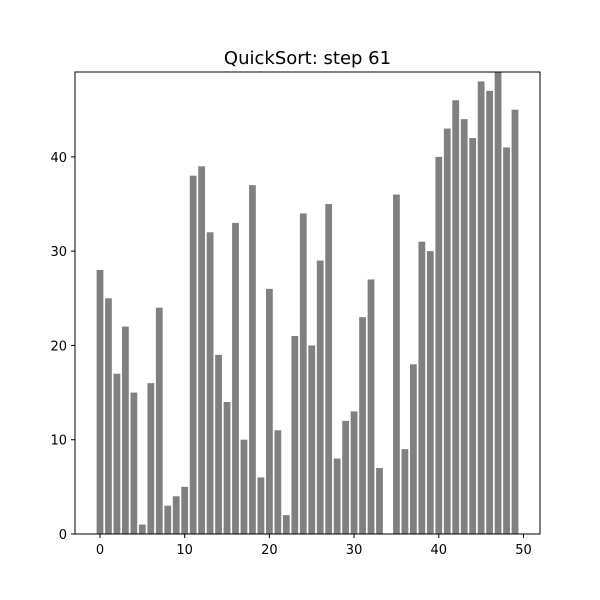  Describe the element at coordinates (184, 550) in the screenshot. I see `x-tick-label: 10` at that location.